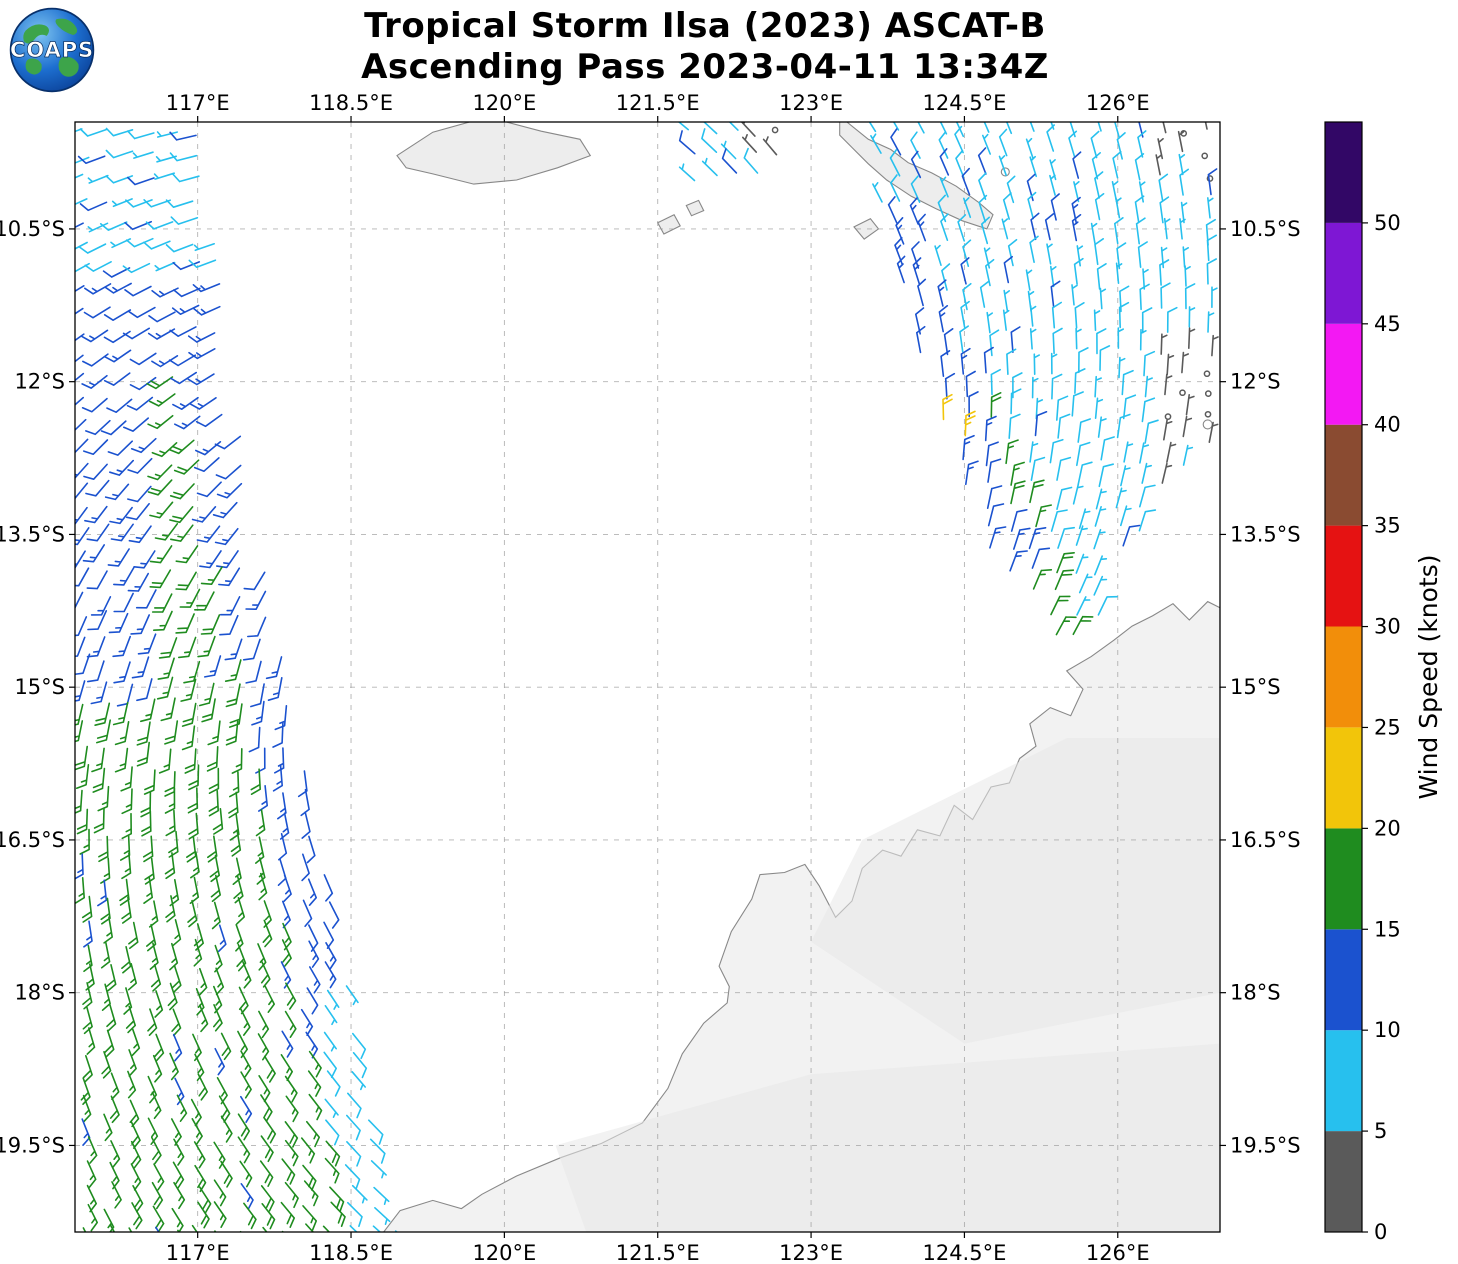 Image resolution: width=1458 pixels, height=1264 pixels. What do you see at coordinates (705, 67) in the screenshot?
I see `chart-subtitle: Ascending Pass 2023-04-11 13:34Z` at bounding box center [705, 67].